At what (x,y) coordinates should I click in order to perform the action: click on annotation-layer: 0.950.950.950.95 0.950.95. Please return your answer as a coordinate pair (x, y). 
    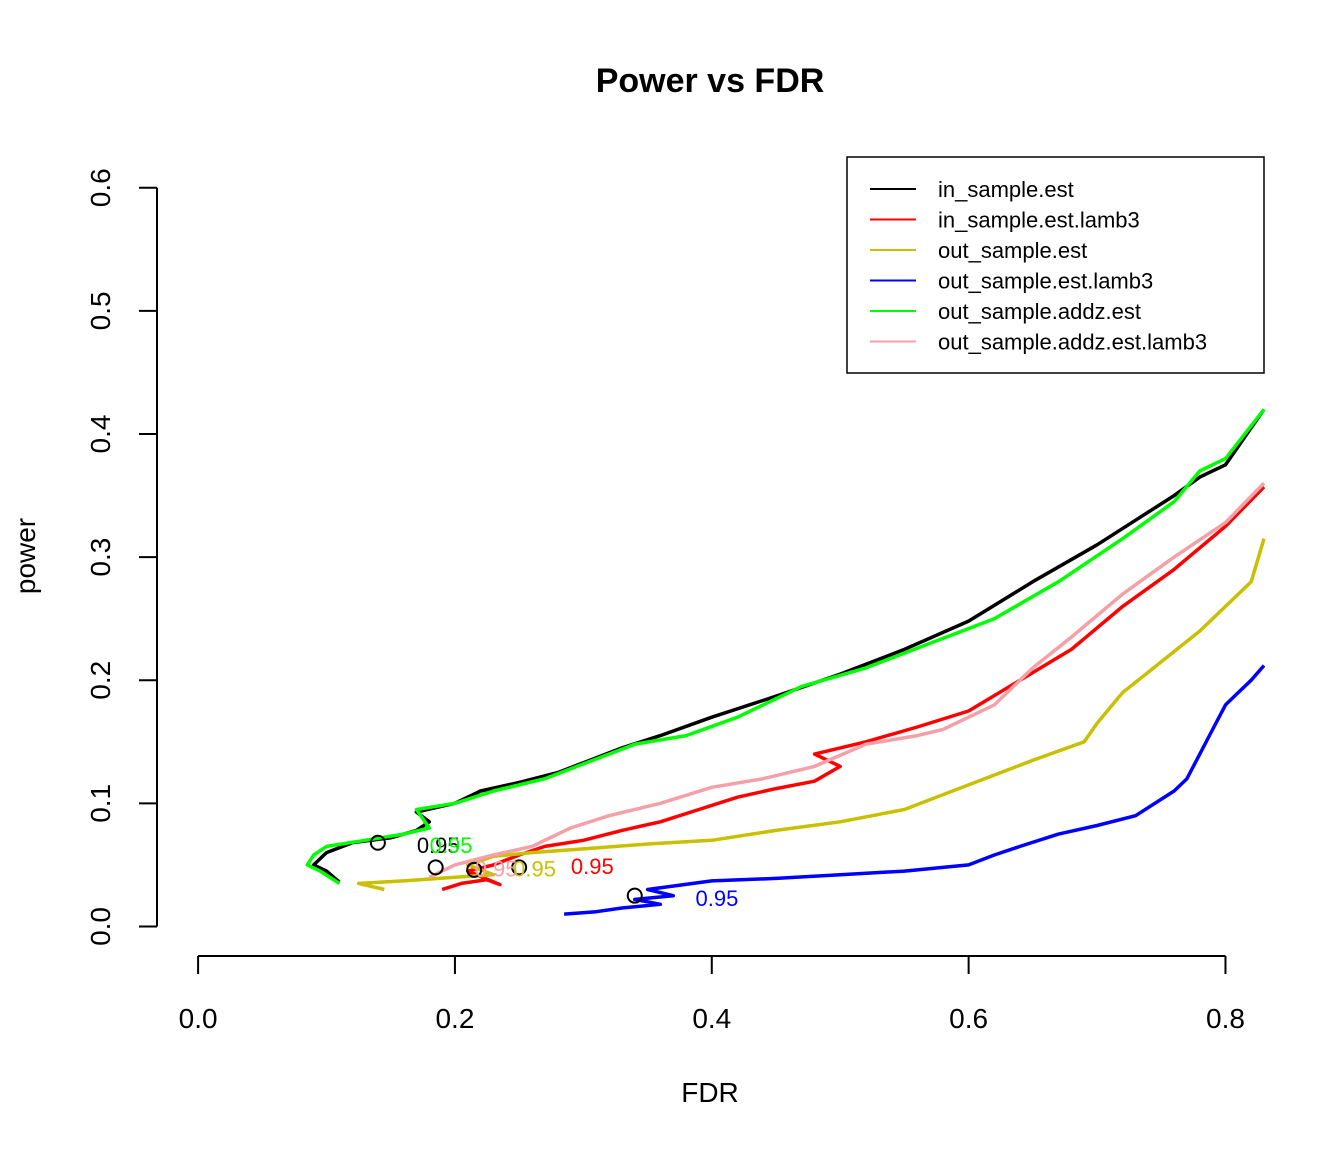
    Looking at the image, I should click on (578, 872).